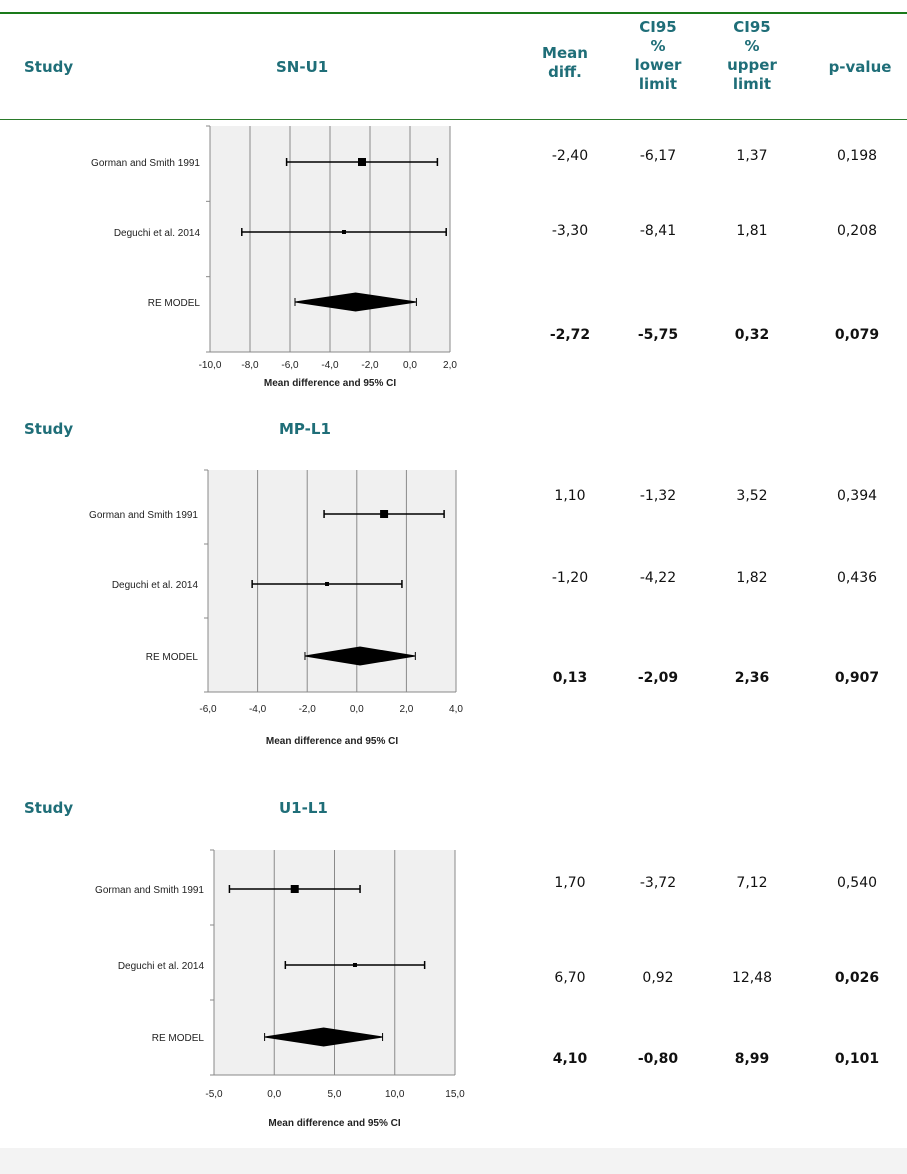 The width and height of the screenshot is (907, 1174). I want to click on header-ci-lower-line3: lower, so click(658, 65).